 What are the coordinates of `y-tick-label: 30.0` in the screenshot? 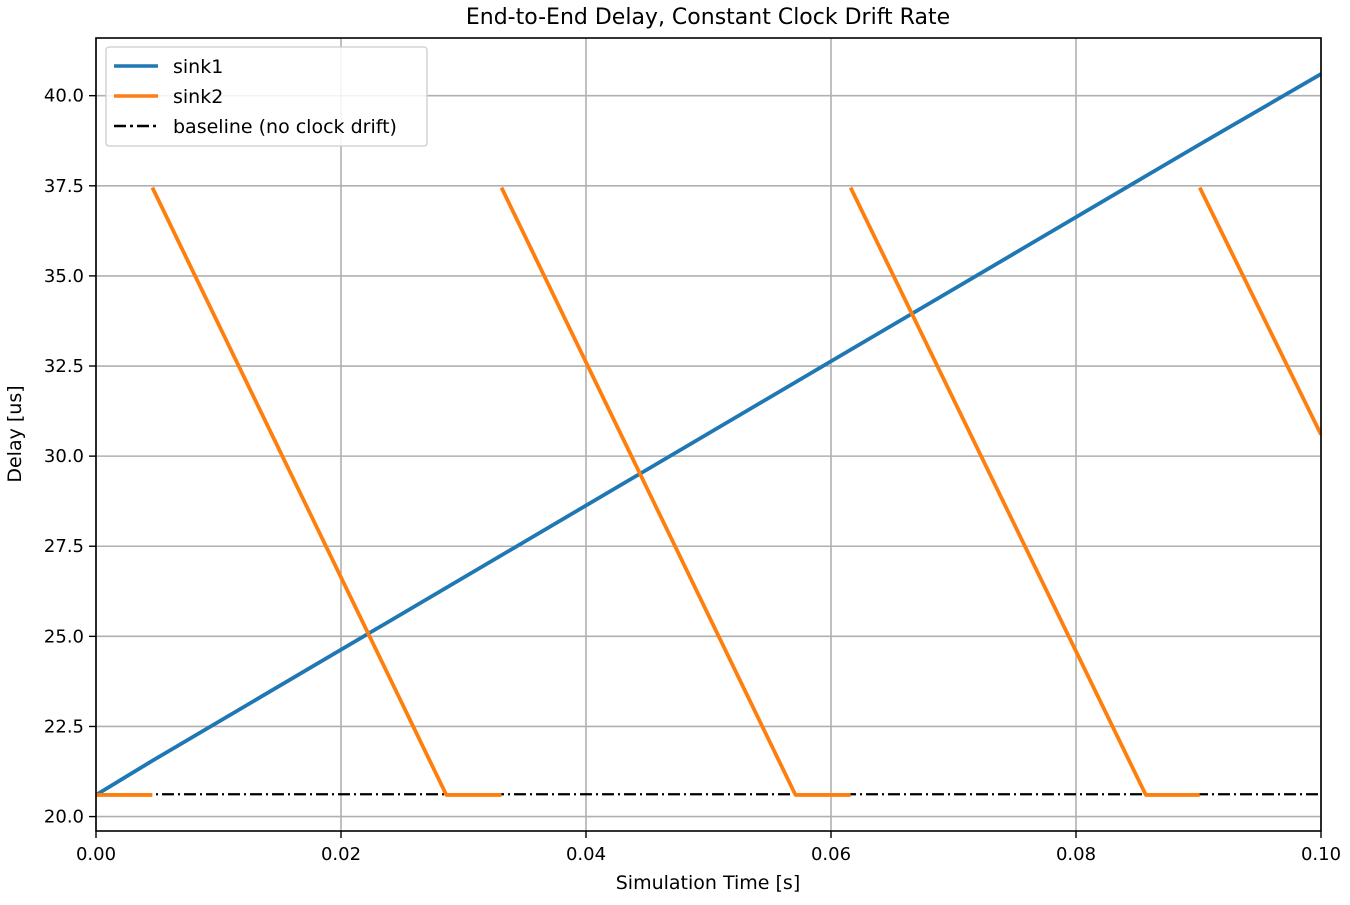 It's located at (64, 456).